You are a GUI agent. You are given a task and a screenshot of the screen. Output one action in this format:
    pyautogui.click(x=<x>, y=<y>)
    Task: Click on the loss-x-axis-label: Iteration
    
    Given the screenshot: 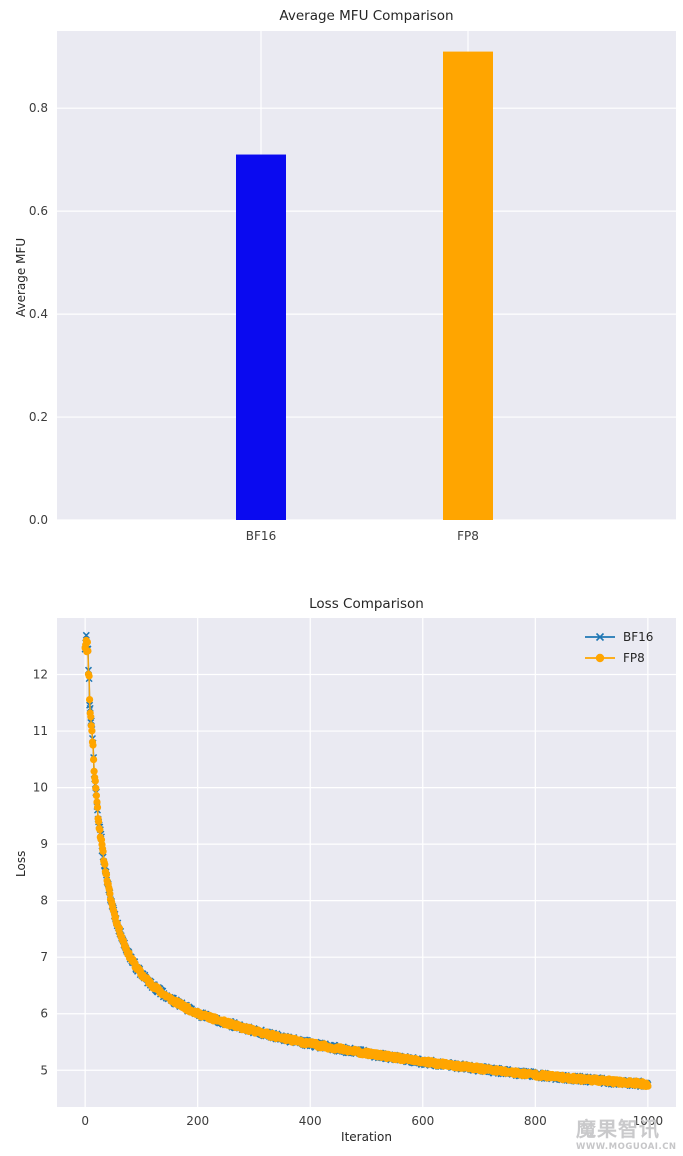 What is the action you would take?
    pyautogui.click(x=366, y=1137)
    